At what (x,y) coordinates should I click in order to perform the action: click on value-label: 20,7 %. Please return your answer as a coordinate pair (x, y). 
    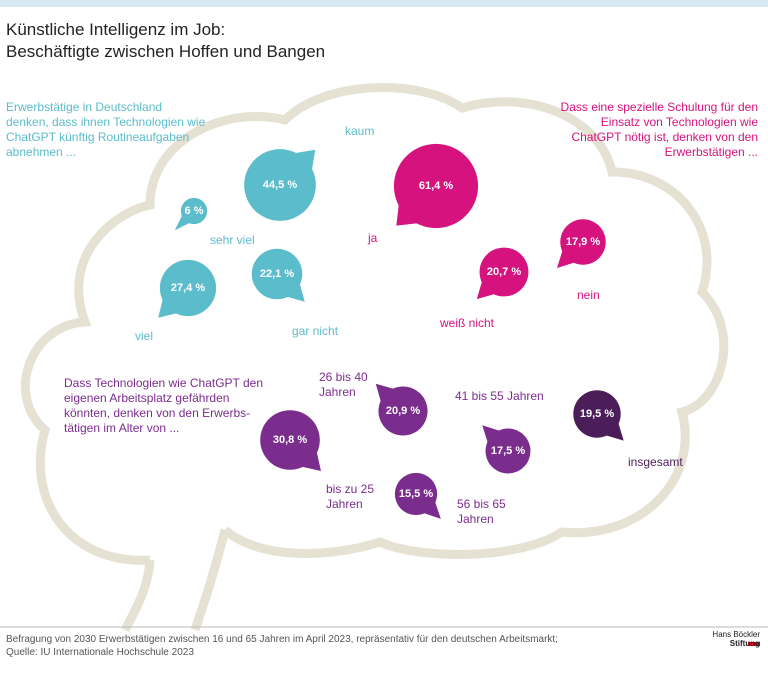
    Looking at the image, I should click on (504, 272).